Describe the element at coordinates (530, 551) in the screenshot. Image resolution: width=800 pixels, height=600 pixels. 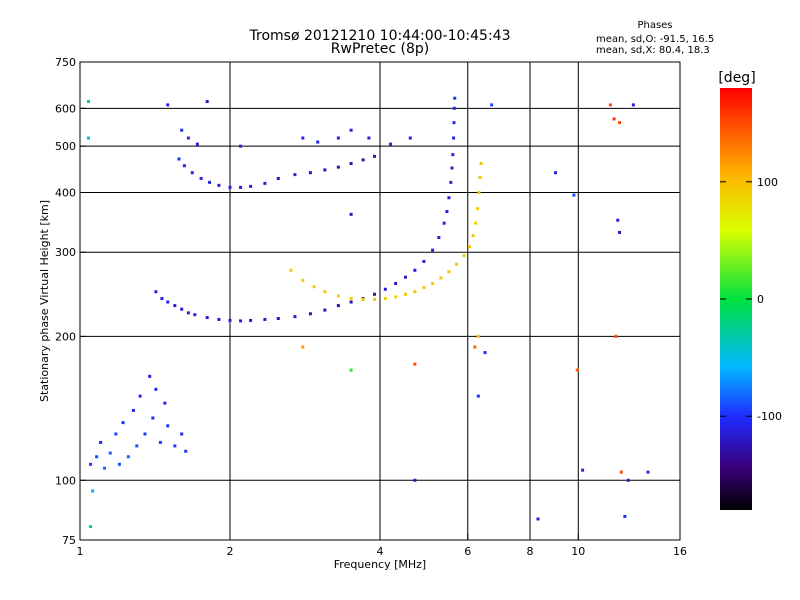
I see `x-tick-label: 8` at that location.